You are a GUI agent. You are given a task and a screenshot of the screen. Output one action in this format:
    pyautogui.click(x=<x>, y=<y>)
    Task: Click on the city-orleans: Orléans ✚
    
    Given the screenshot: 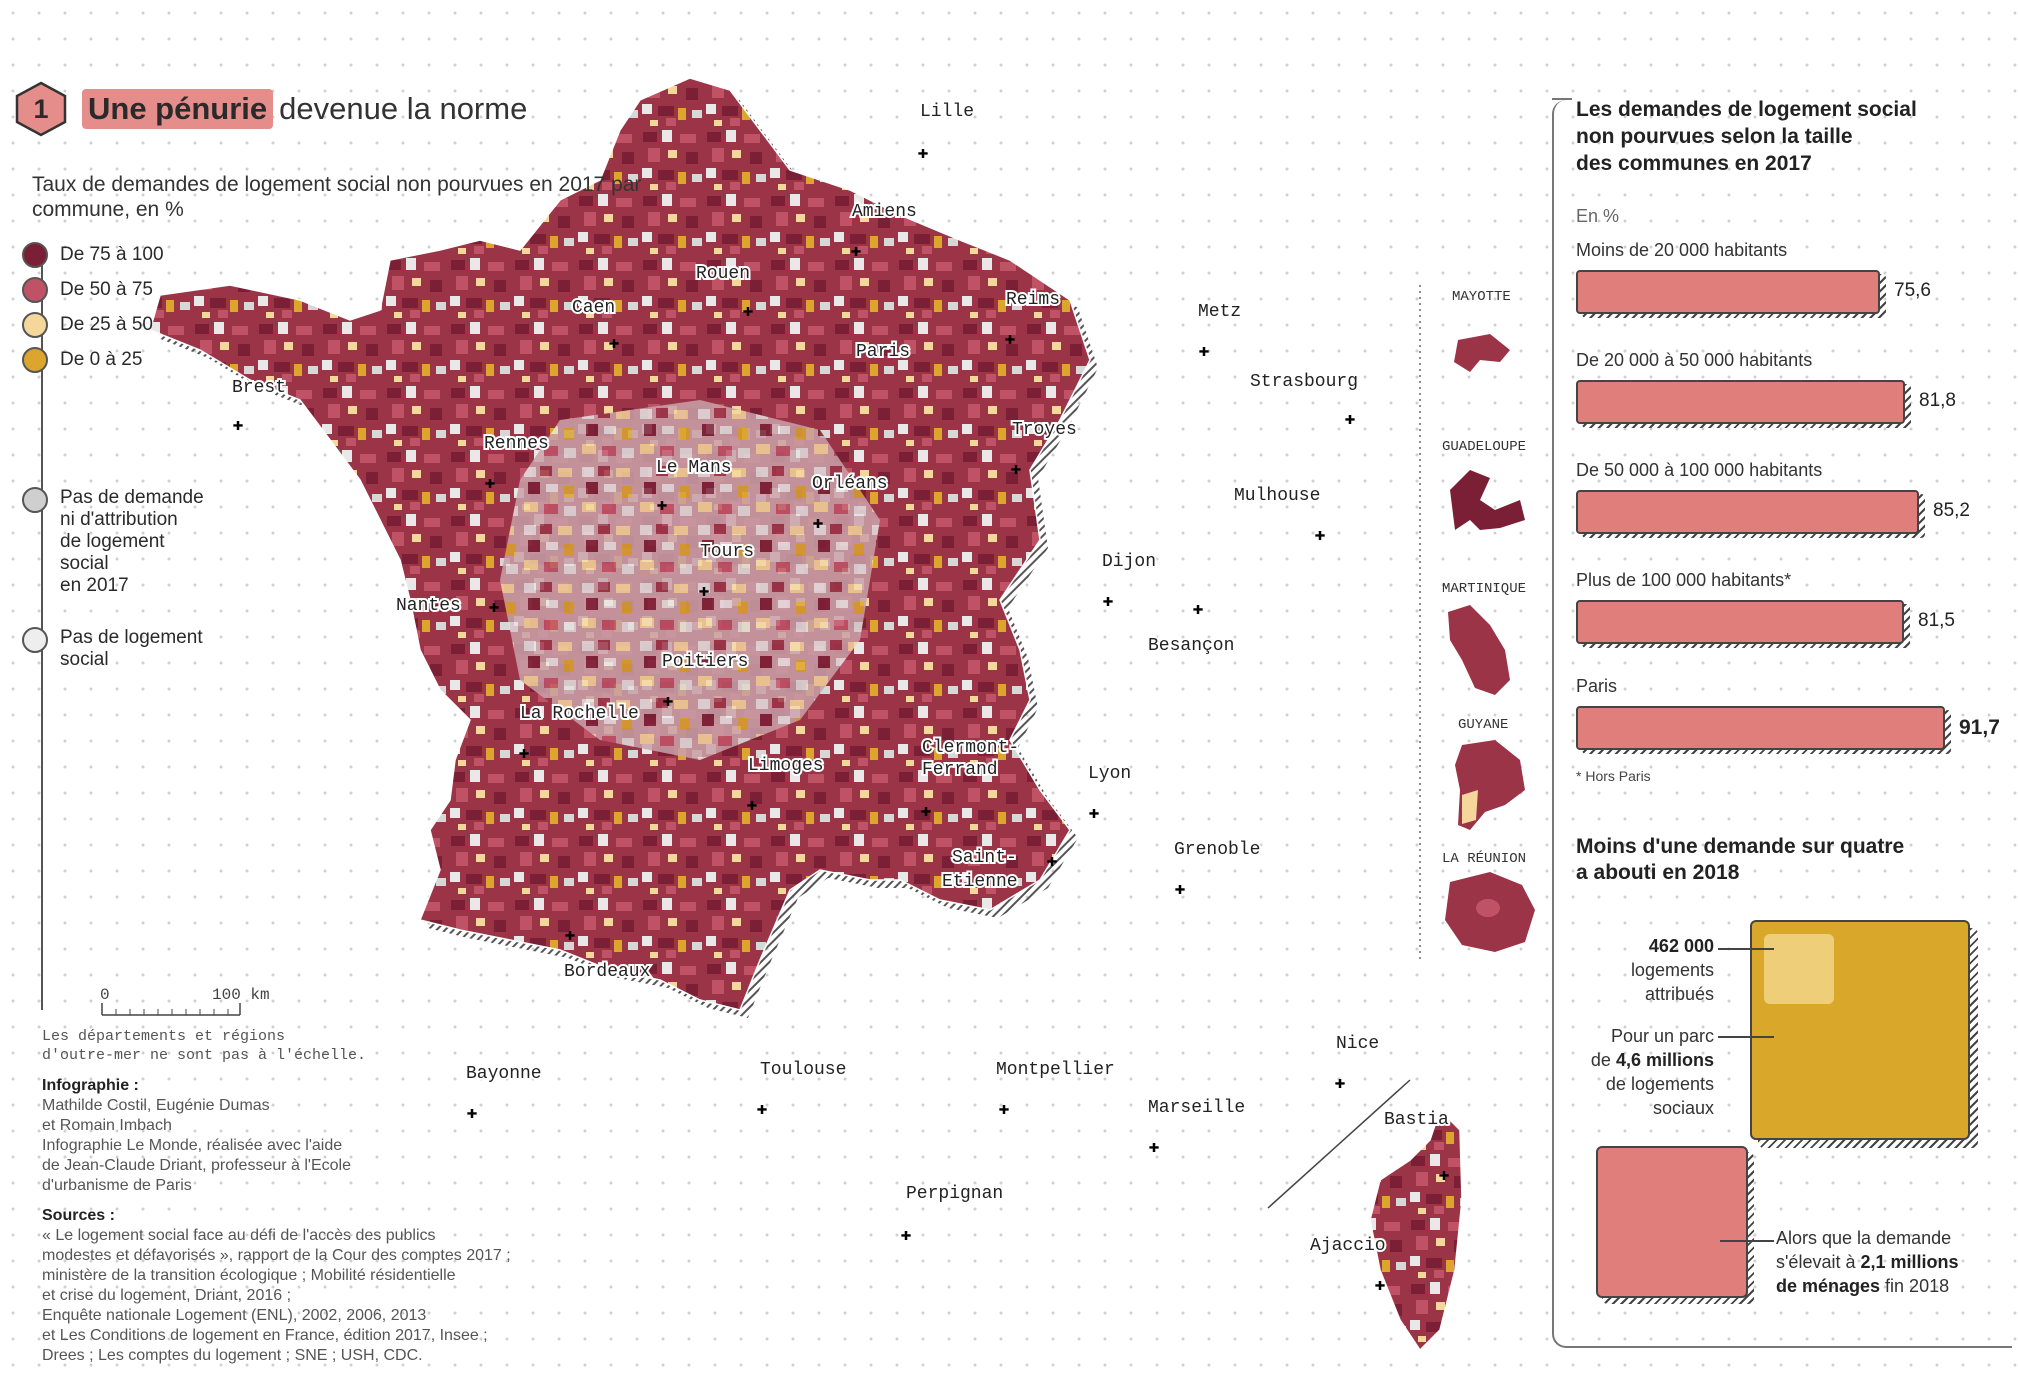 What is the action you would take?
    pyautogui.click(x=850, y=503)
    